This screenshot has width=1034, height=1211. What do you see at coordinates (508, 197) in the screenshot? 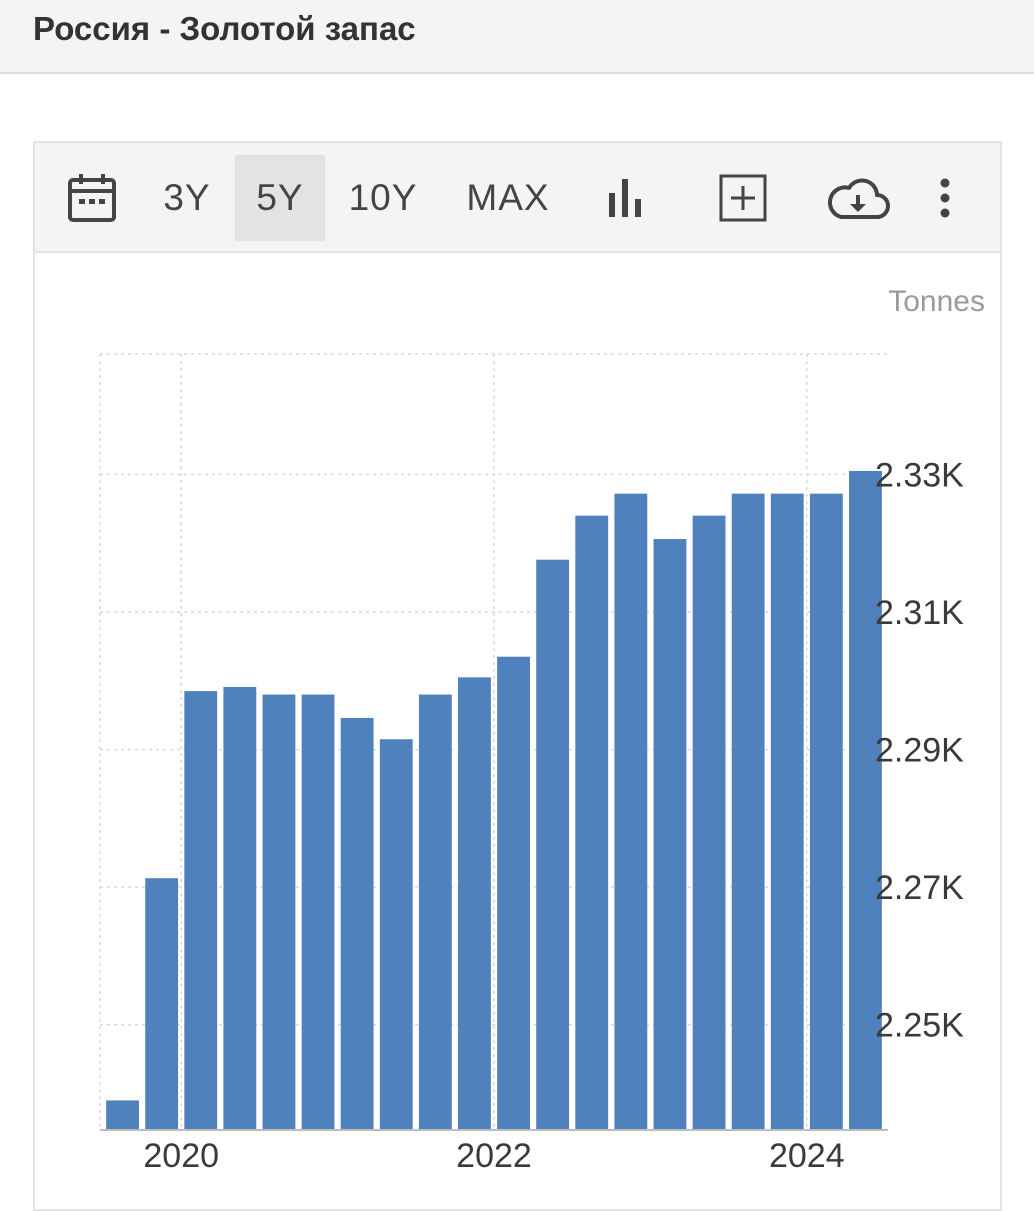
I see `range-max-button: MAX` at bounding box center [508, 197].